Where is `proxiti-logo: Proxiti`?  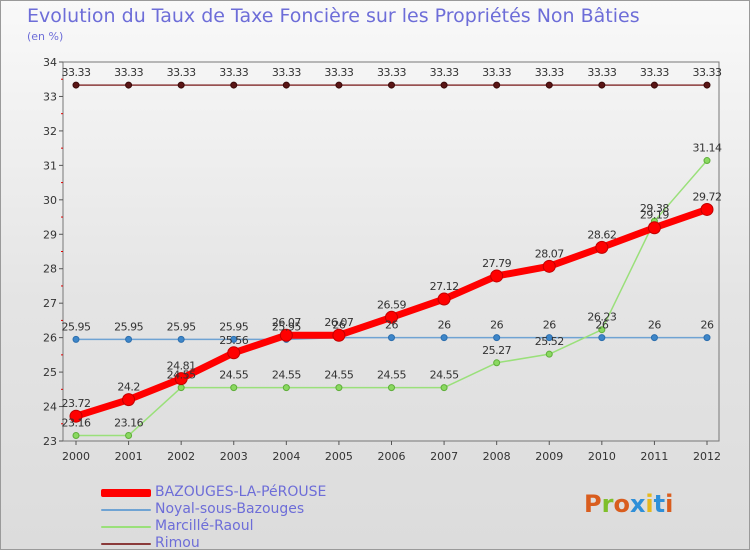
proxiti-logo: Proxiti is located at coordinates (628, 504).